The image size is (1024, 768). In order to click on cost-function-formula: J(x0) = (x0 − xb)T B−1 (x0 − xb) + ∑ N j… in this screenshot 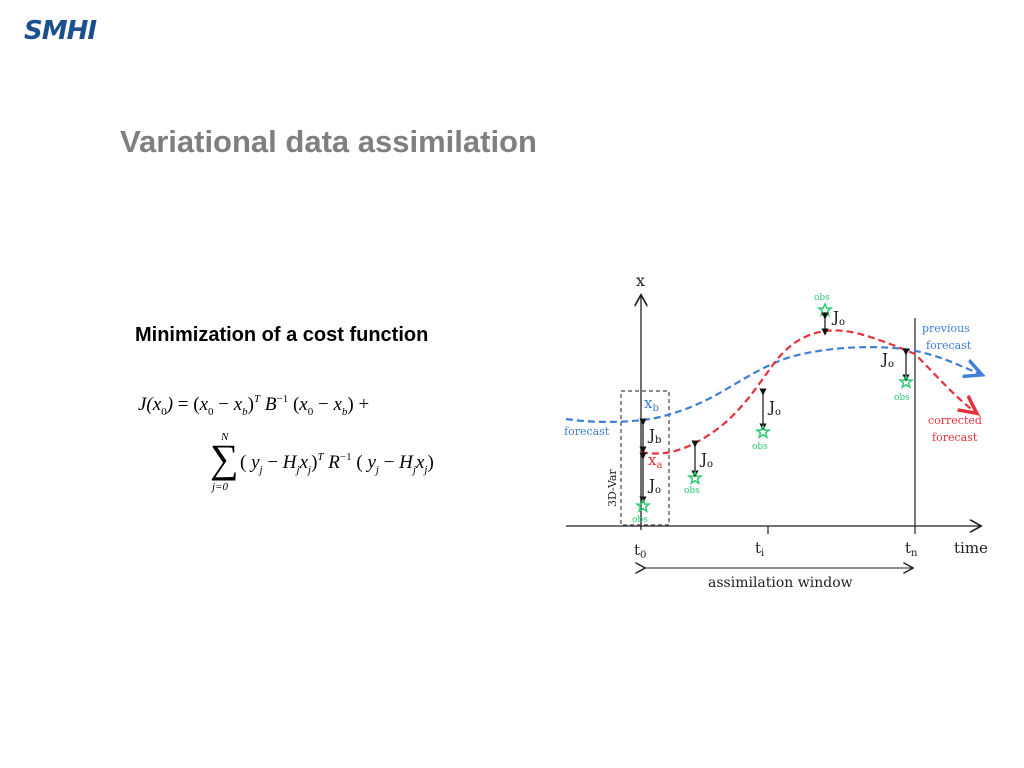, I will do `click(340, 442)`.